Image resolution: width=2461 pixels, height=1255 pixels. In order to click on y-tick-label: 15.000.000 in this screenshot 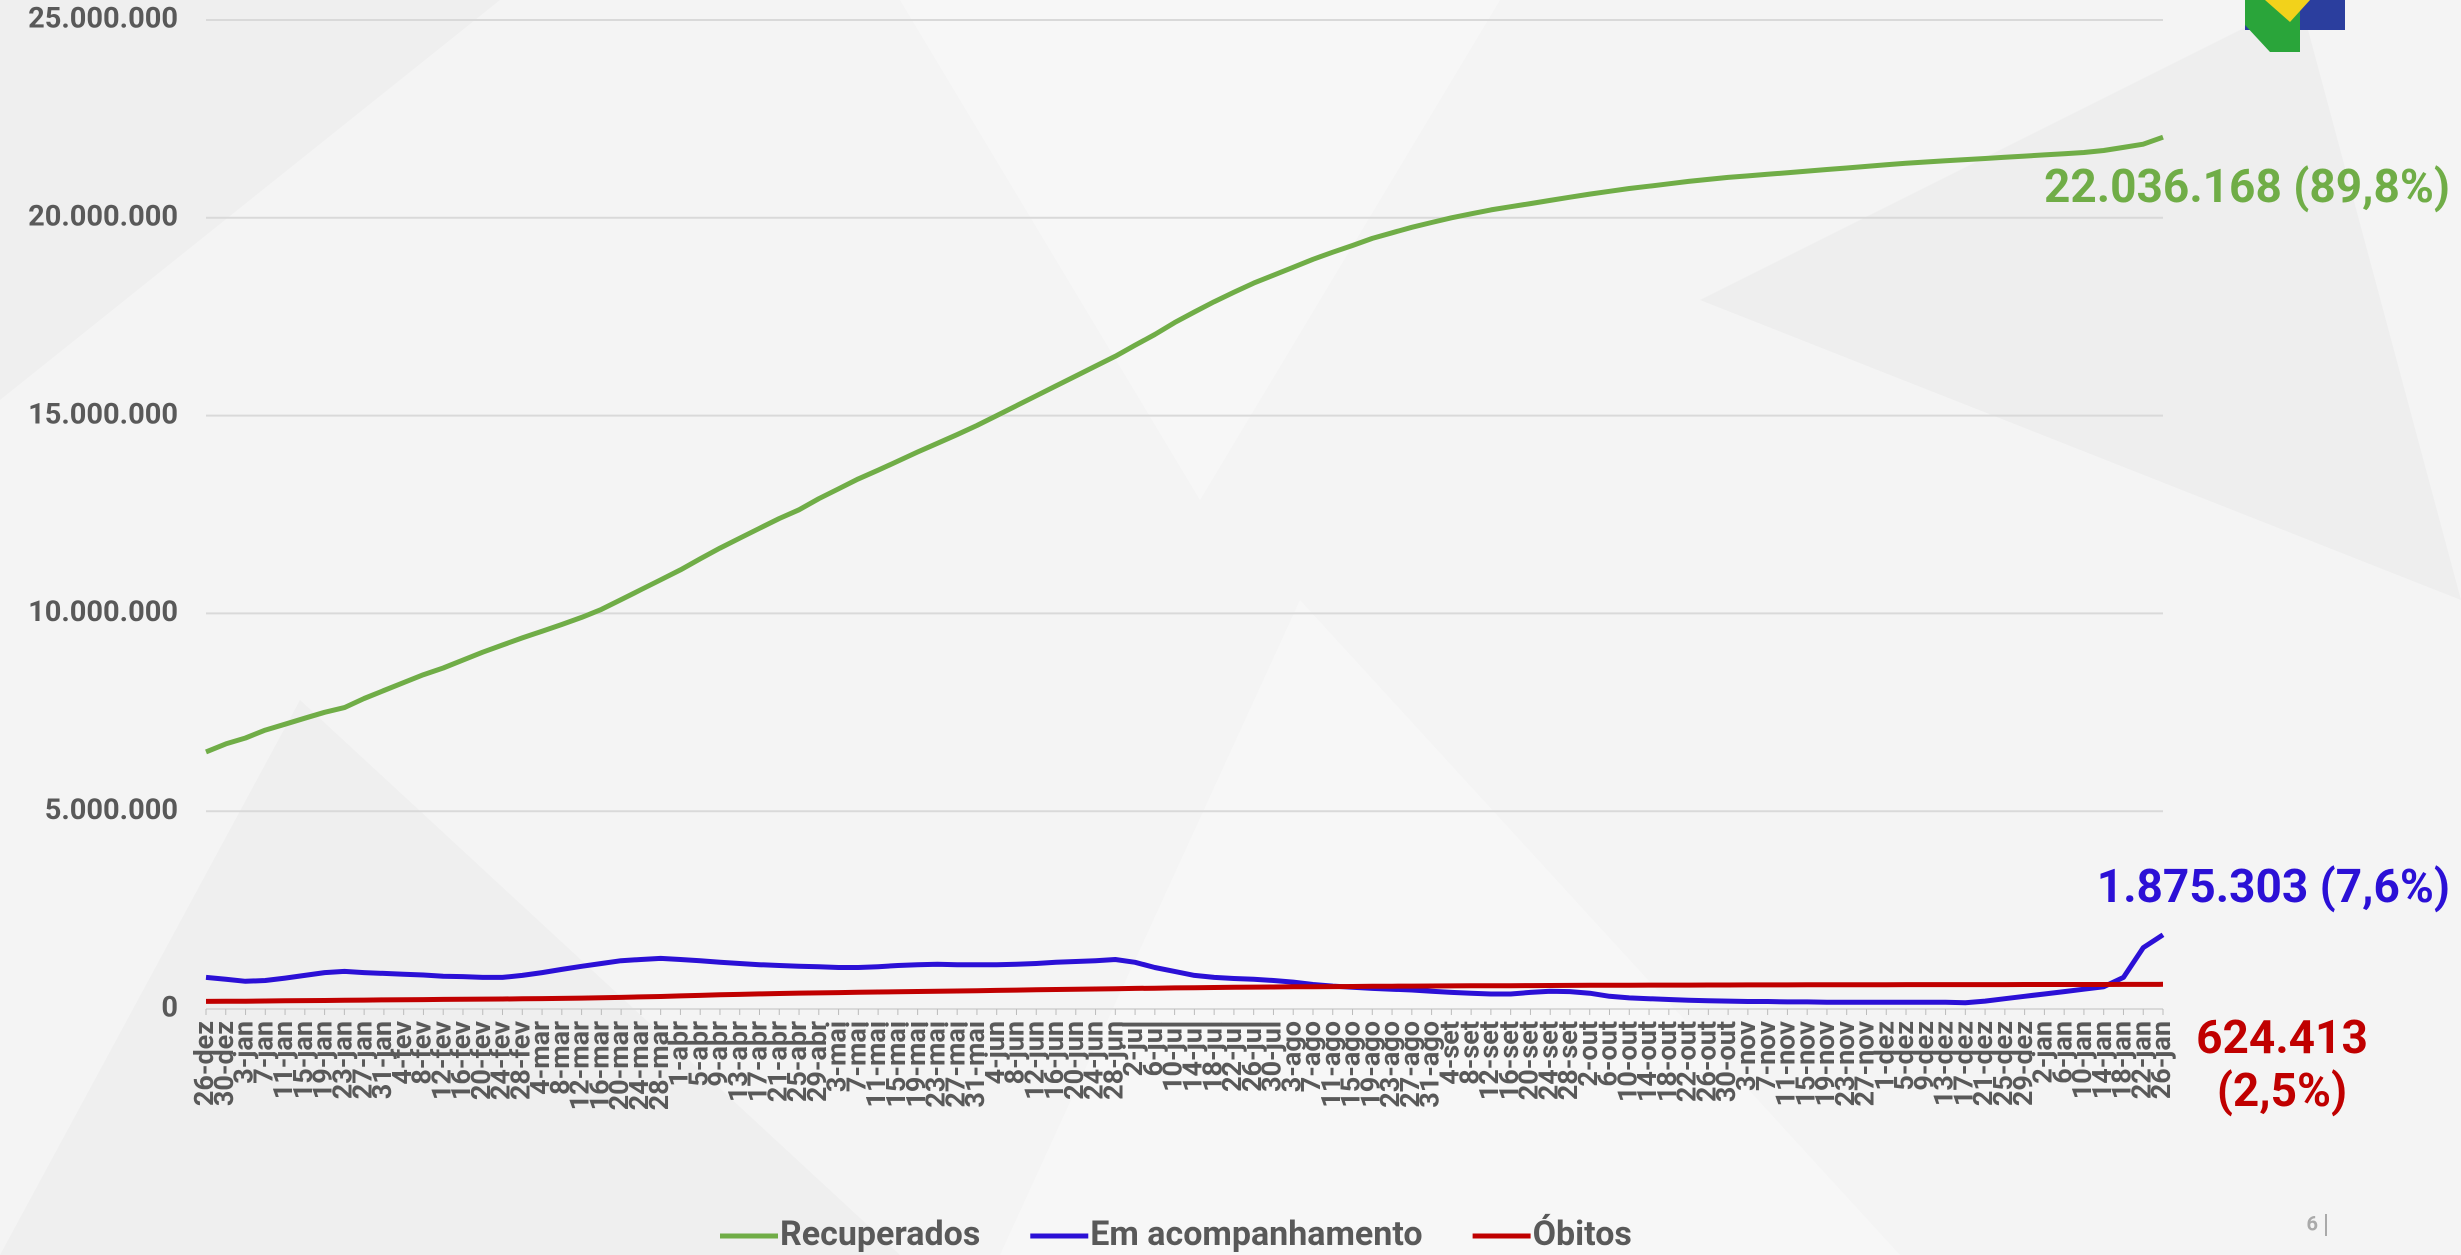, I will do `click(103, 414)`.